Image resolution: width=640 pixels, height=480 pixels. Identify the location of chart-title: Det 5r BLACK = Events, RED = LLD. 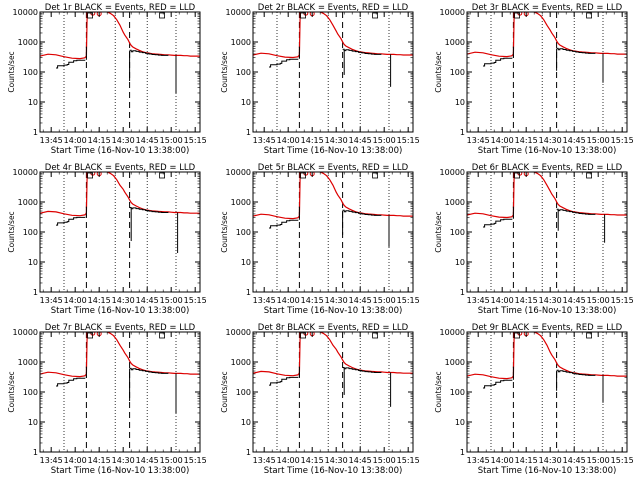
(333, 168).